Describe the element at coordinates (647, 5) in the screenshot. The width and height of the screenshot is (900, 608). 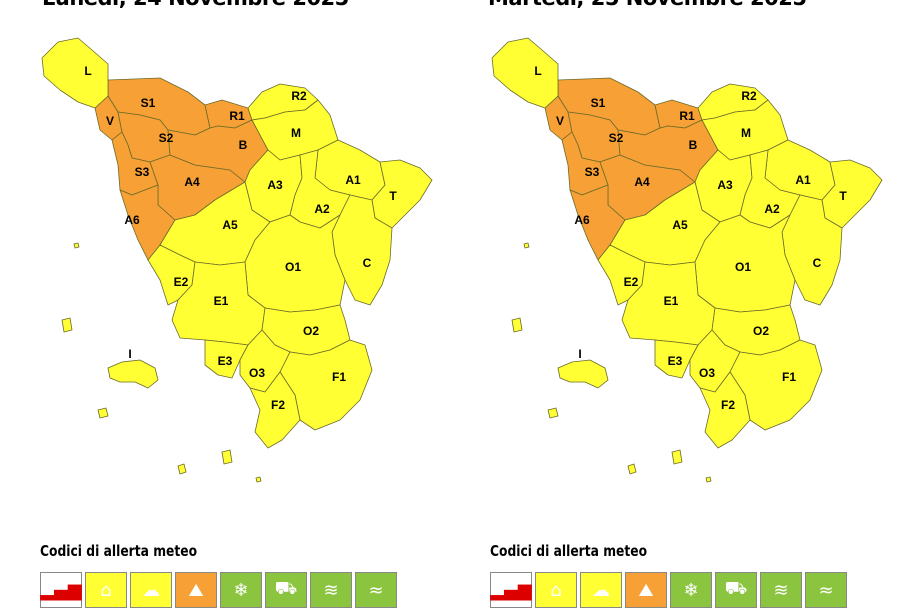
I see `date-title: Martedì, 25 Novembre 2025` at that location.